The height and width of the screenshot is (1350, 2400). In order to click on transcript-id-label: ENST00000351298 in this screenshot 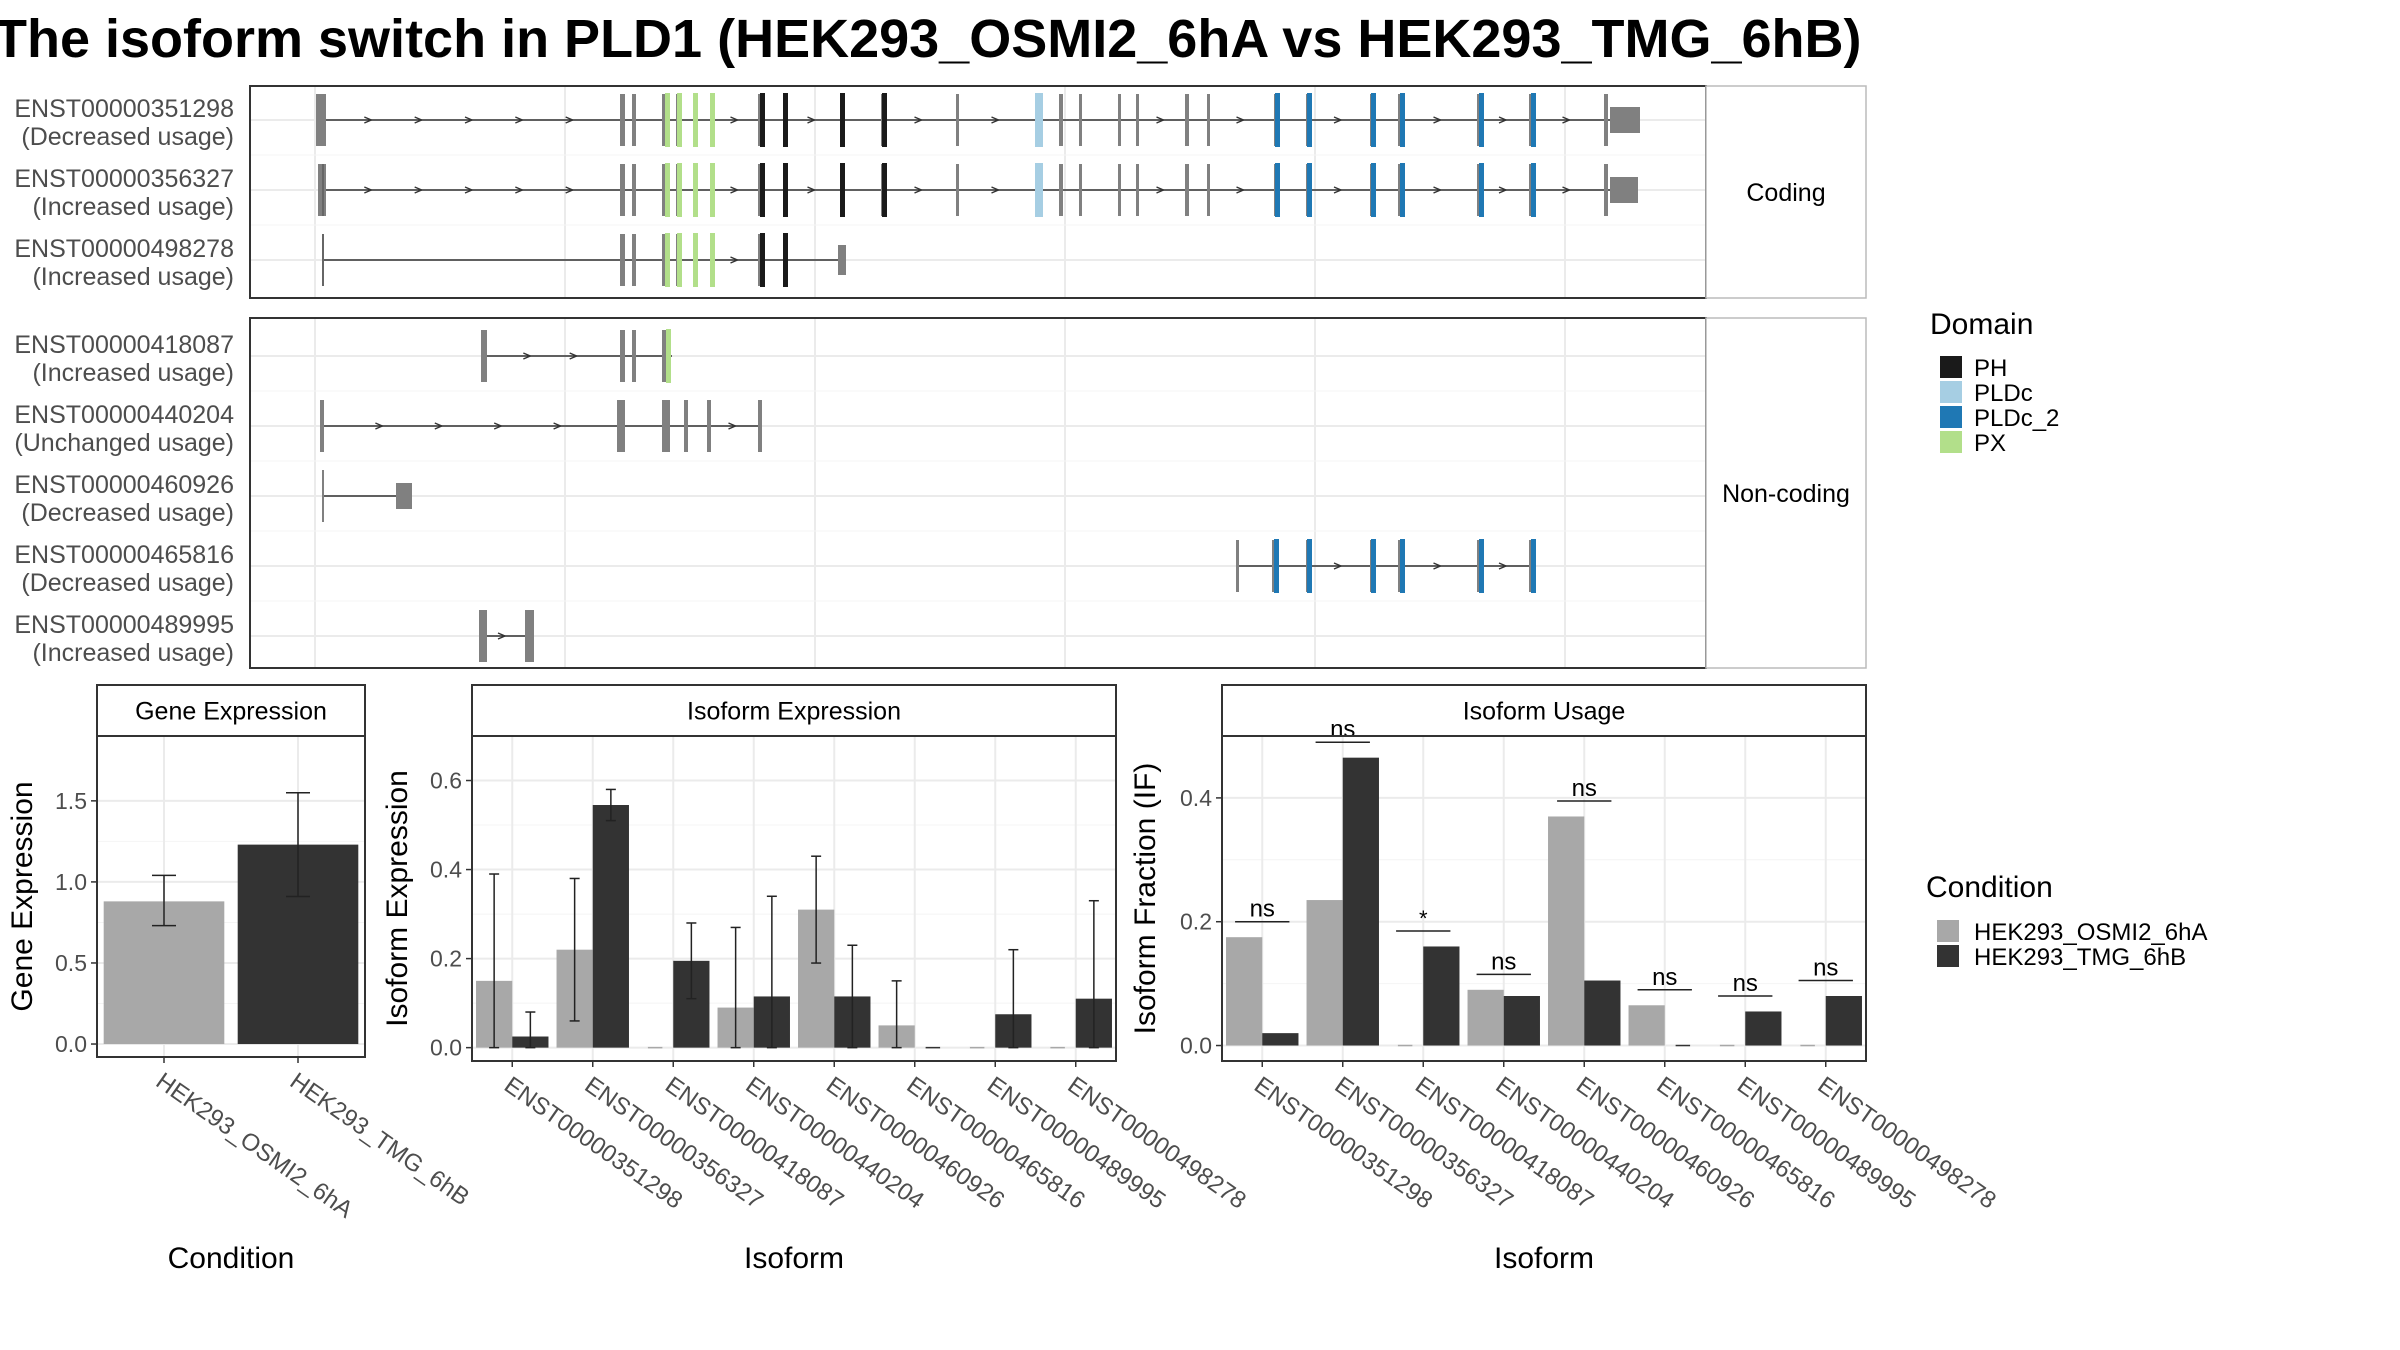, I will do `click(124, 109)`.